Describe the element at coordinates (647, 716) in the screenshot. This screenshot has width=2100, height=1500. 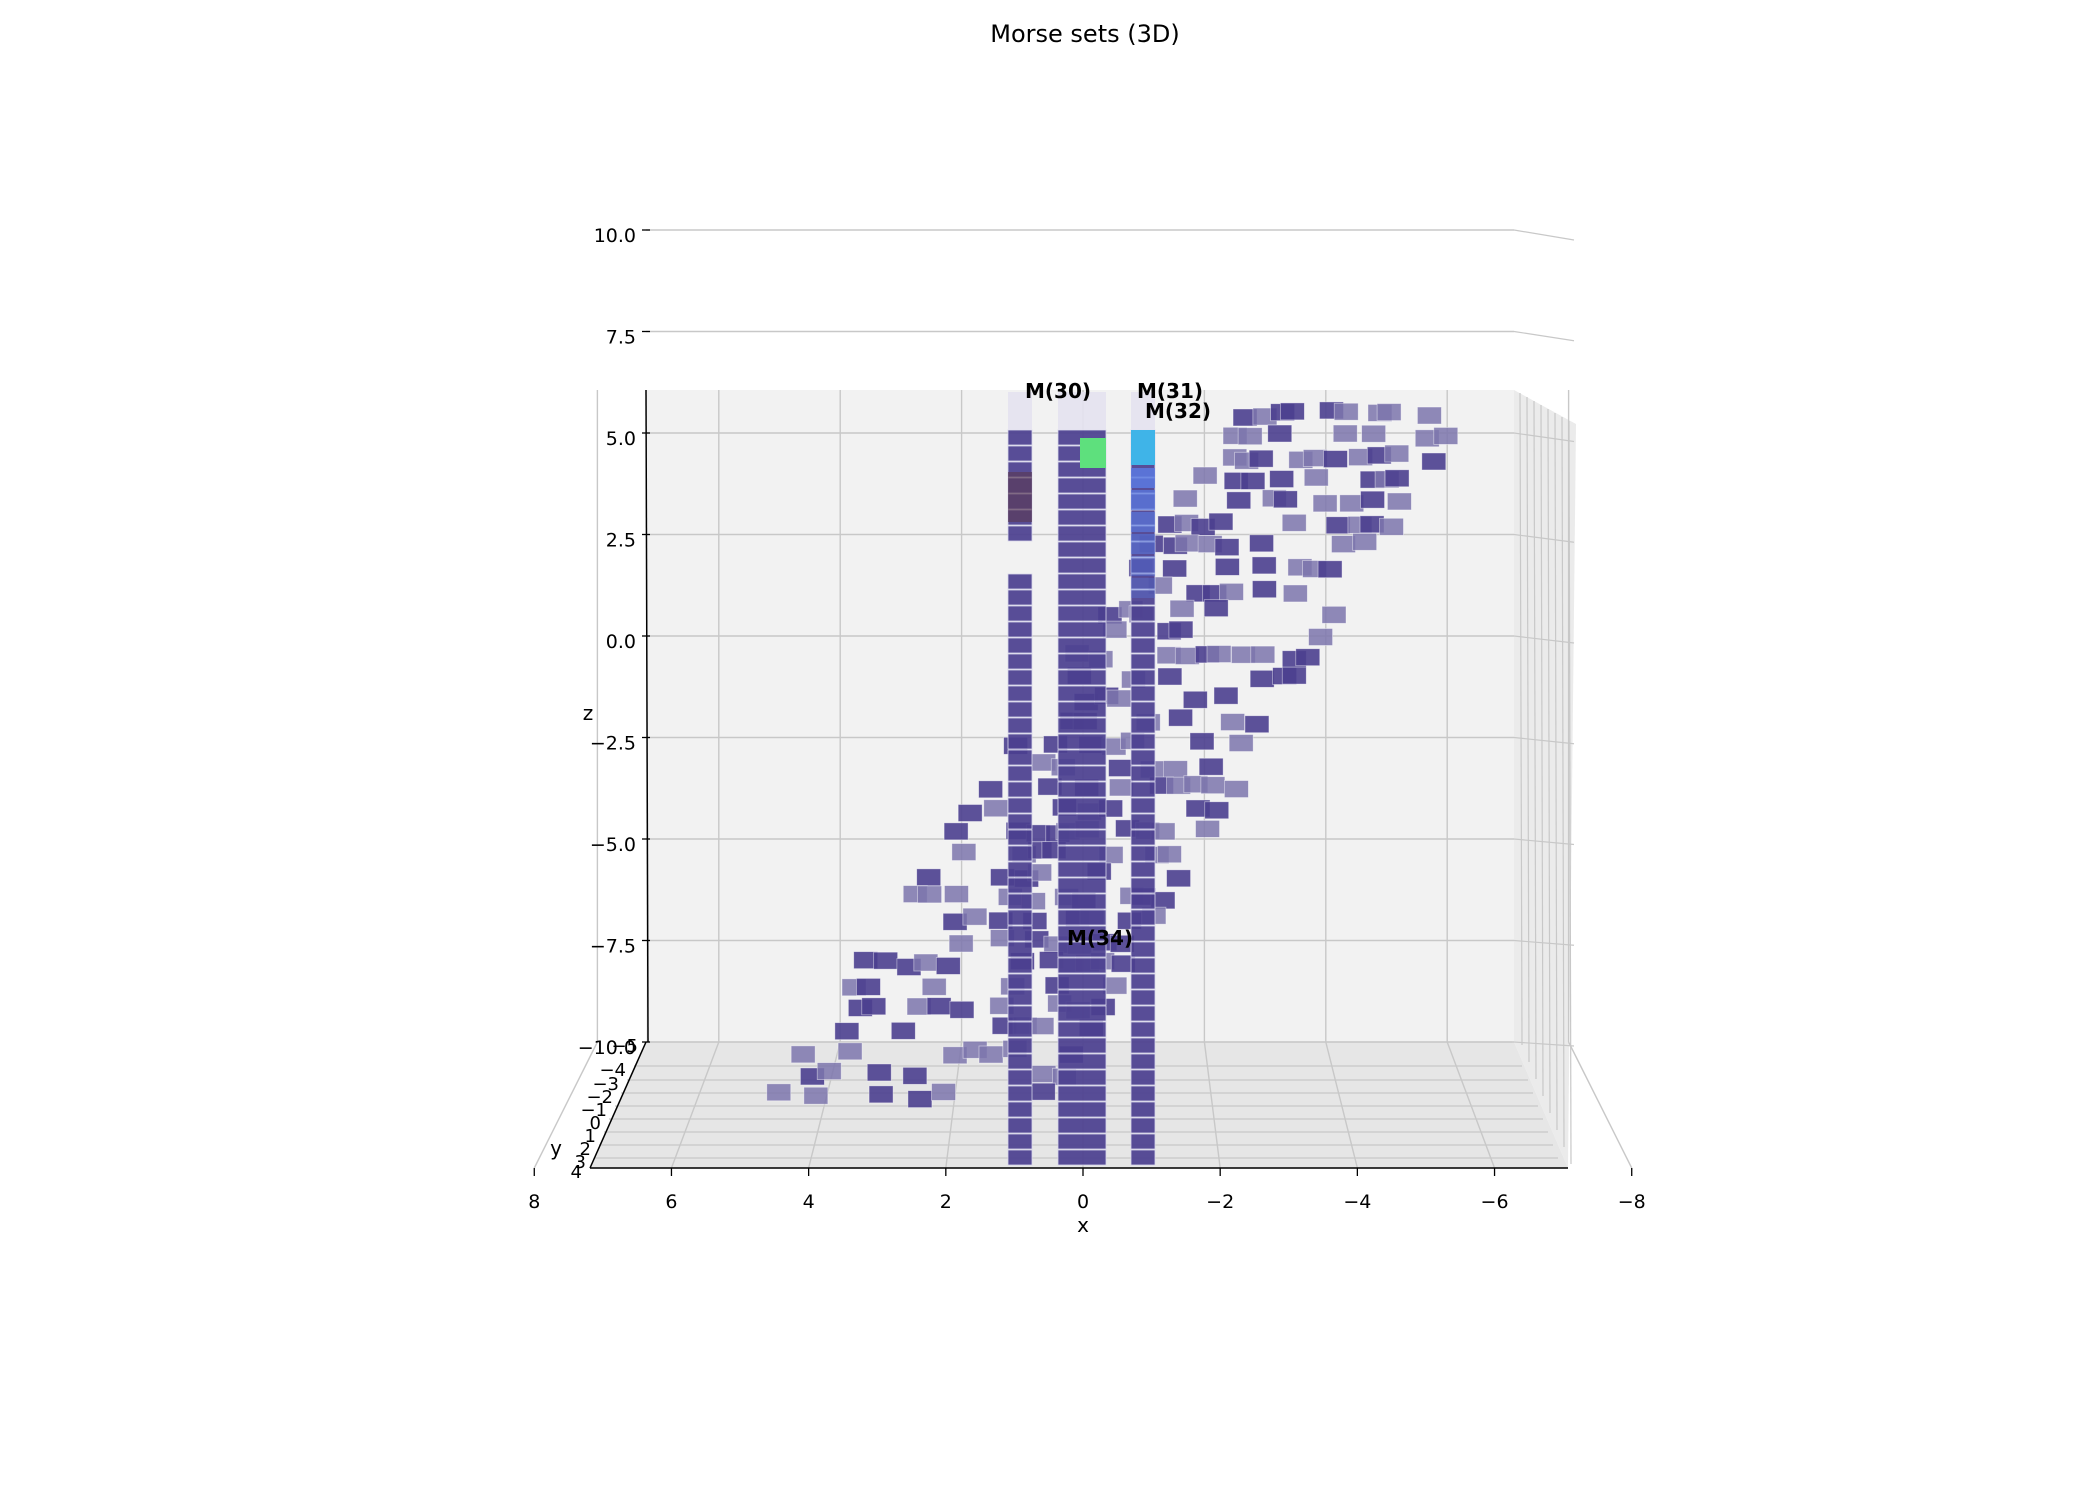
I see `z-axis-line` at that location.